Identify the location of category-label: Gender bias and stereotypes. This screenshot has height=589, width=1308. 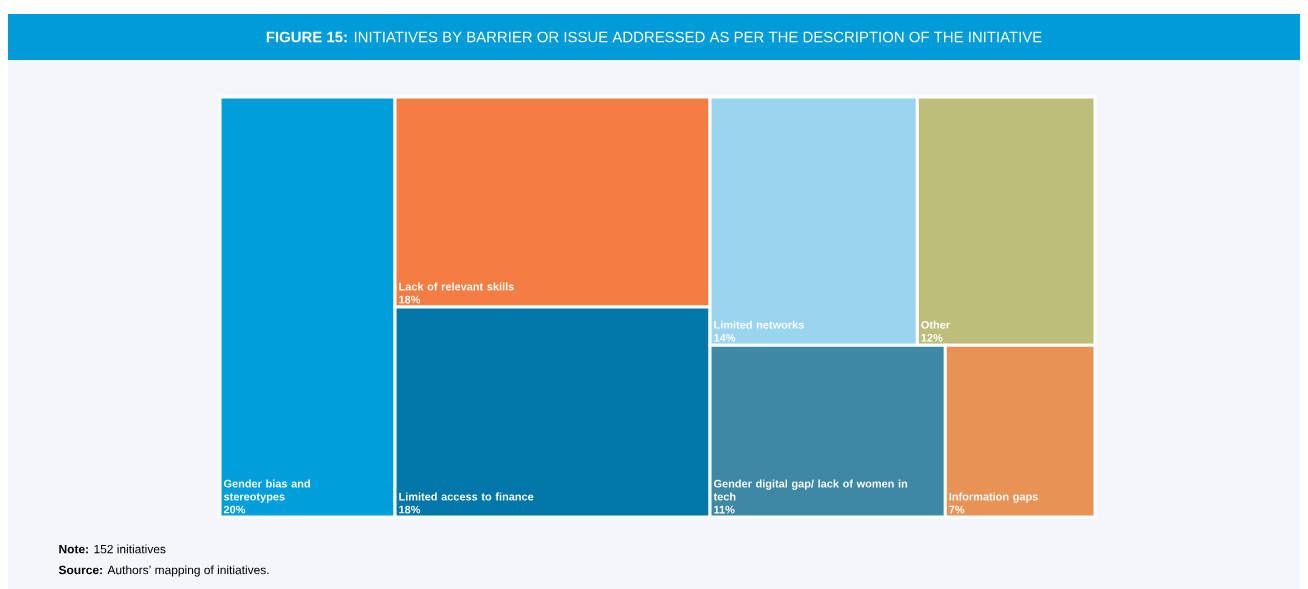
(266, 491).